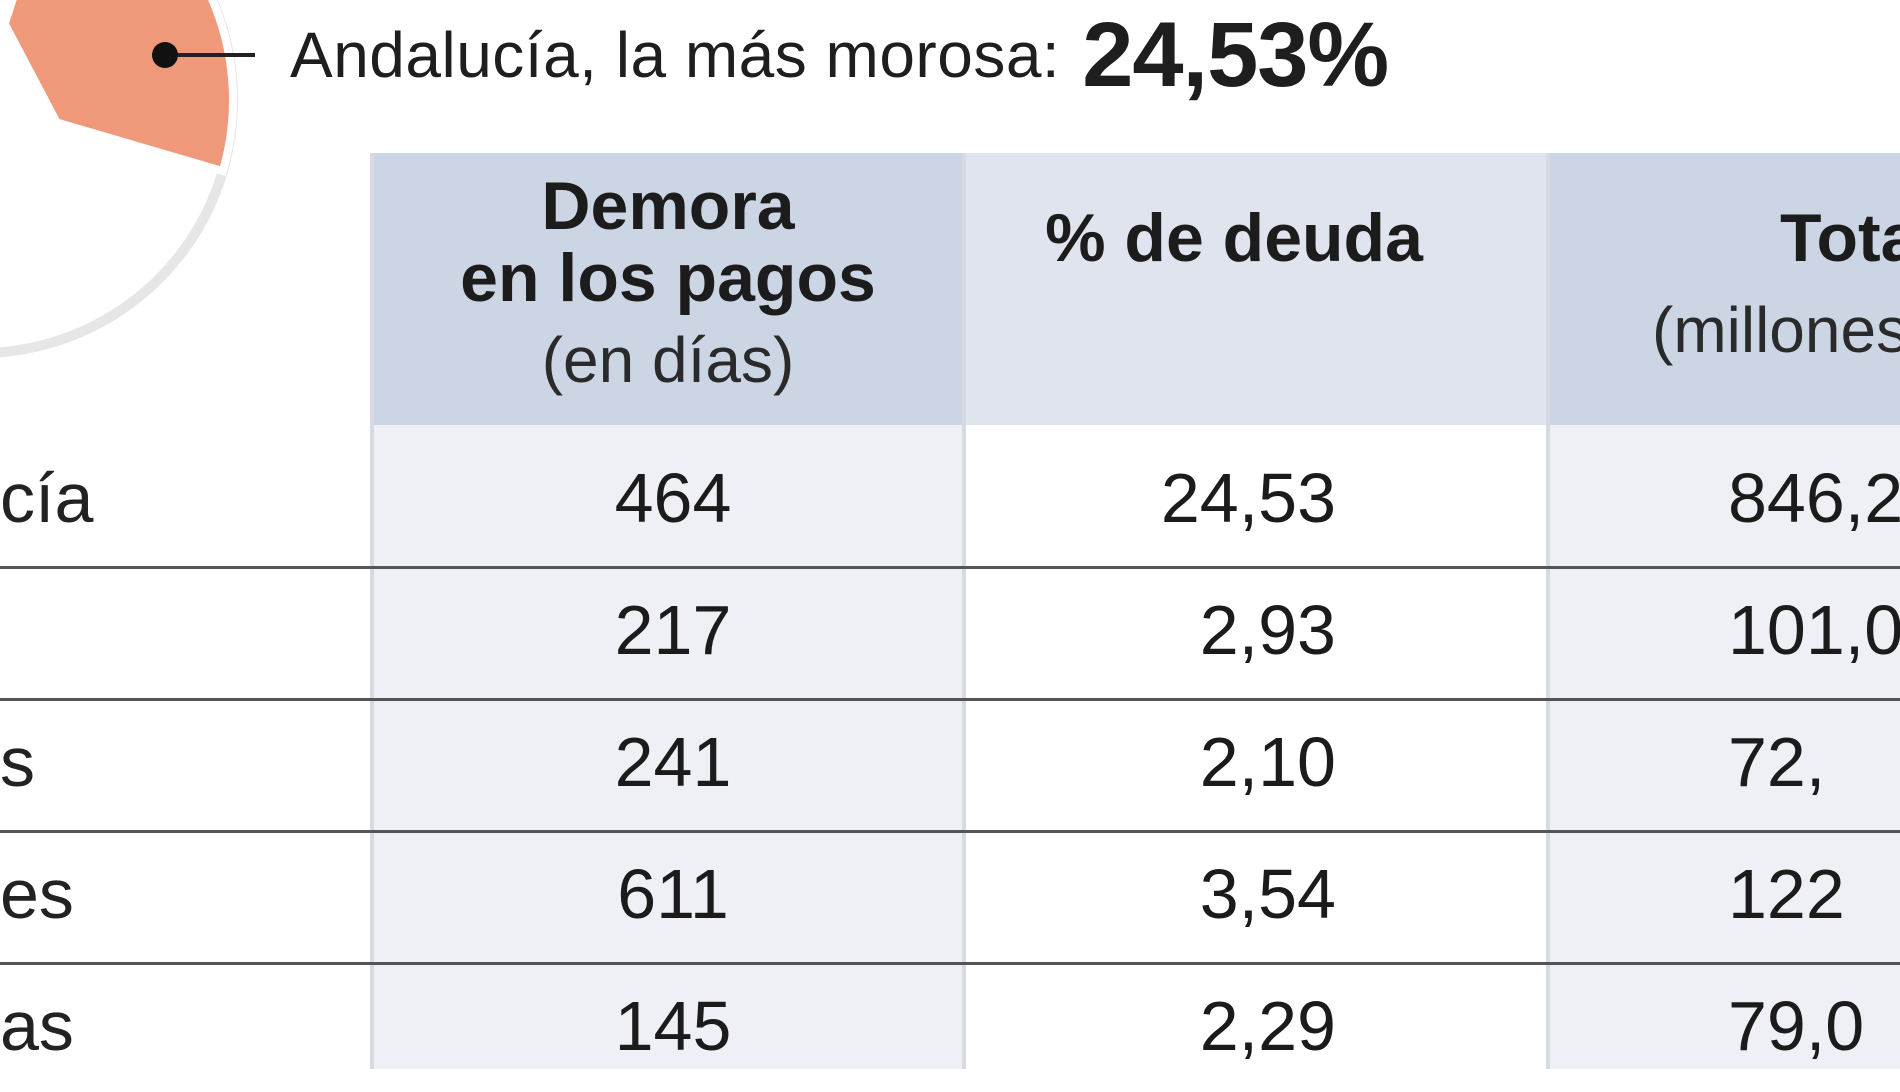 This screenshot has width=1900, height=1092. What do you see at coordinates (1267, 630) in the screenshot?
I see `table-cell: 2,93` at bounding box center [1267, 630].